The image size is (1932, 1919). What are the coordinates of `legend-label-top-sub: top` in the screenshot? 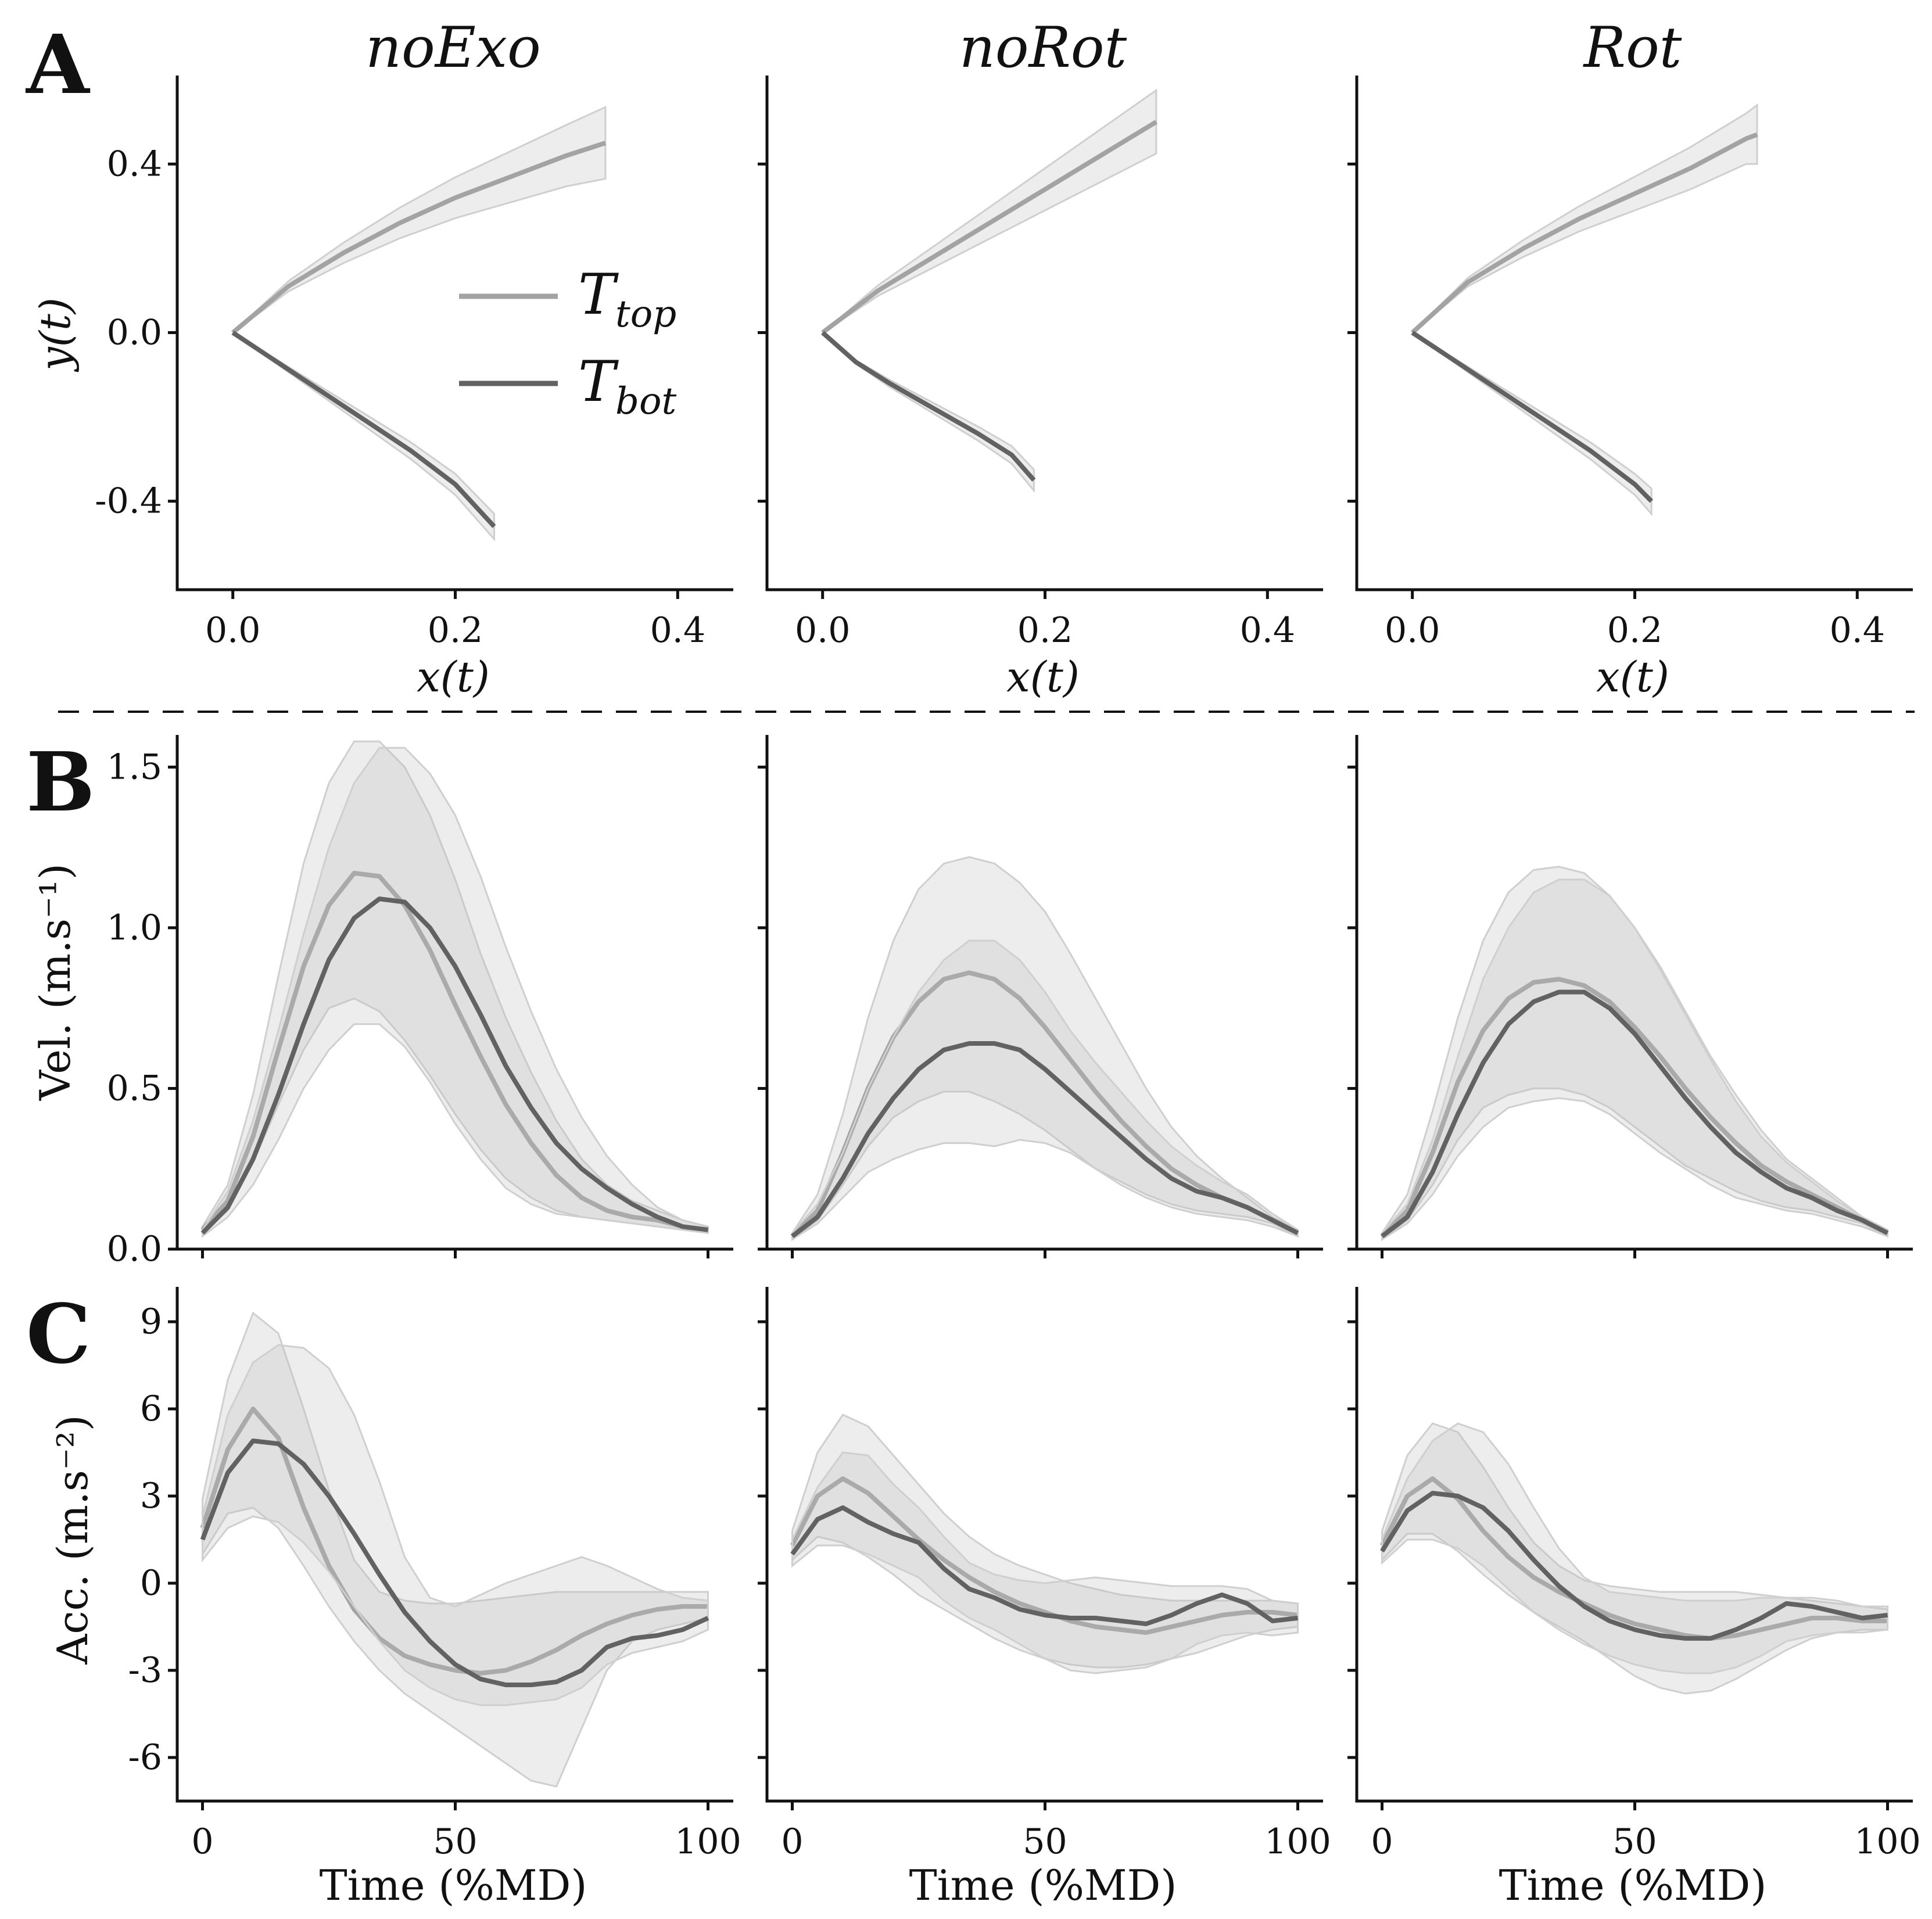 It's located at (645, 314).